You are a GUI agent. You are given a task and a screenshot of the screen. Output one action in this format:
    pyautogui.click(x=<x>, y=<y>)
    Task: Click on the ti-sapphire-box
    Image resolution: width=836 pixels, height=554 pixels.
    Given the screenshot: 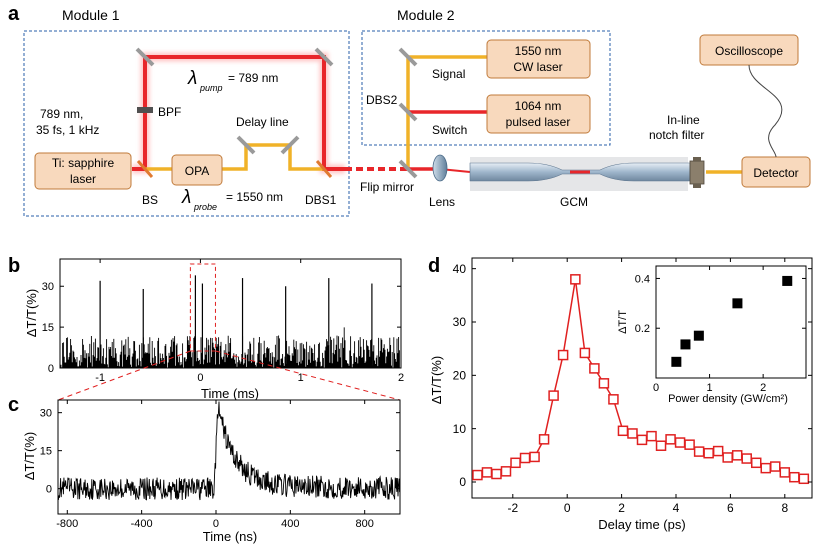 What is the action you would take?
    pyautogui.click(x=83, y=171)
    